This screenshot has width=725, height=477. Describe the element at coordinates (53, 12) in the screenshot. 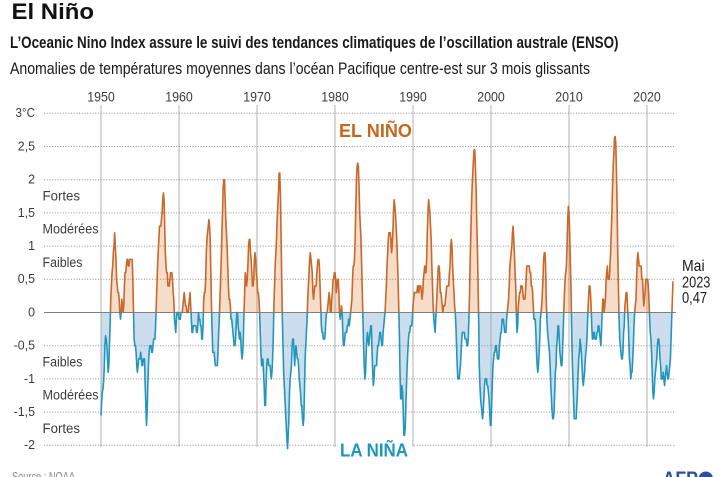

I see `svg-text: El Niño` at that location.